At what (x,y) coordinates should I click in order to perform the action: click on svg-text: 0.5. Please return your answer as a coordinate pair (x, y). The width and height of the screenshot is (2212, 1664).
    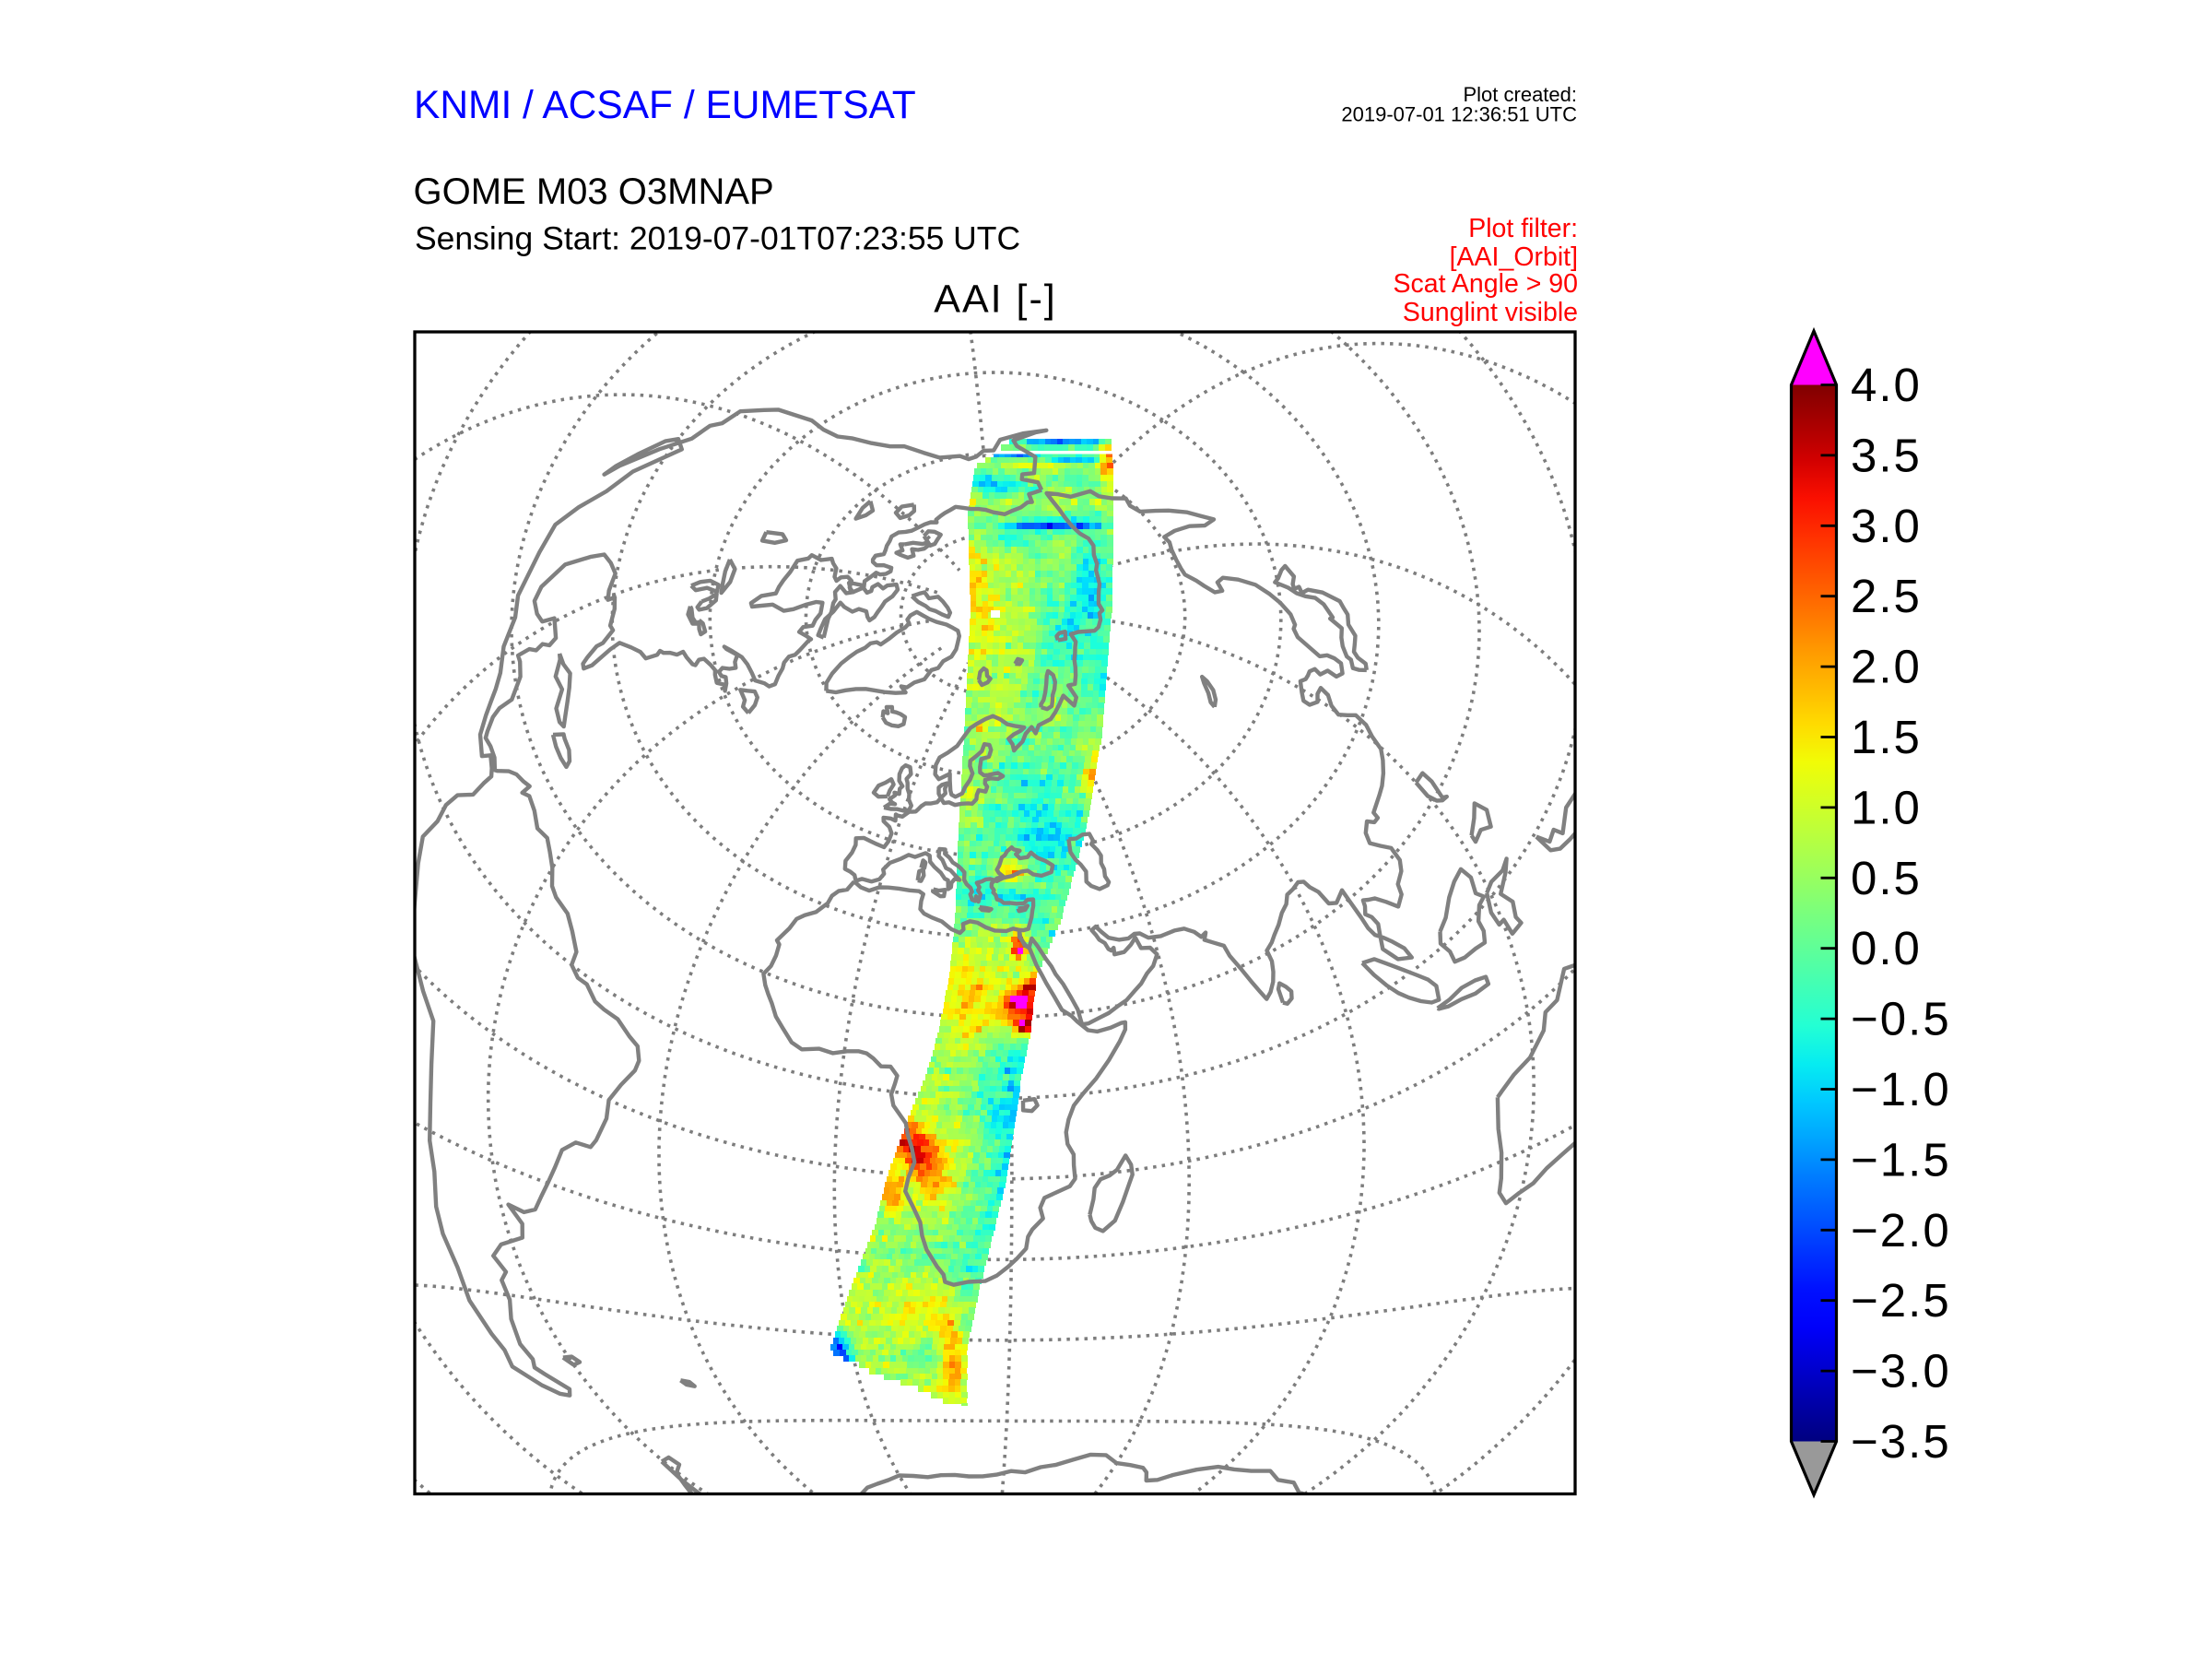
    Looking at the image, I should click on (1886, 878).